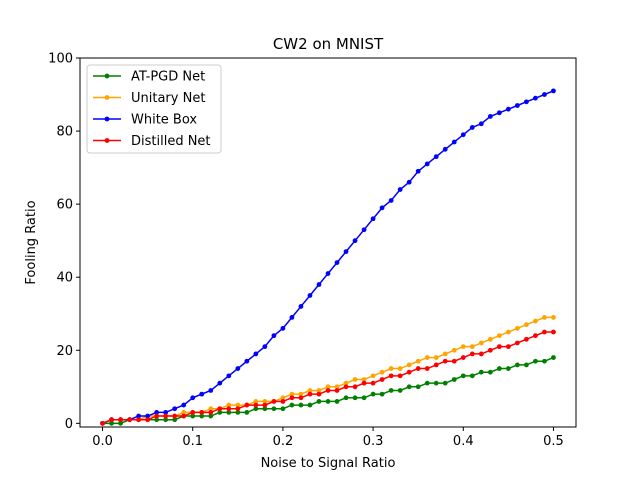  Describe the element at coordinates (69, 424) in the screenshot. I see `y-tick-label: 0` at that location.